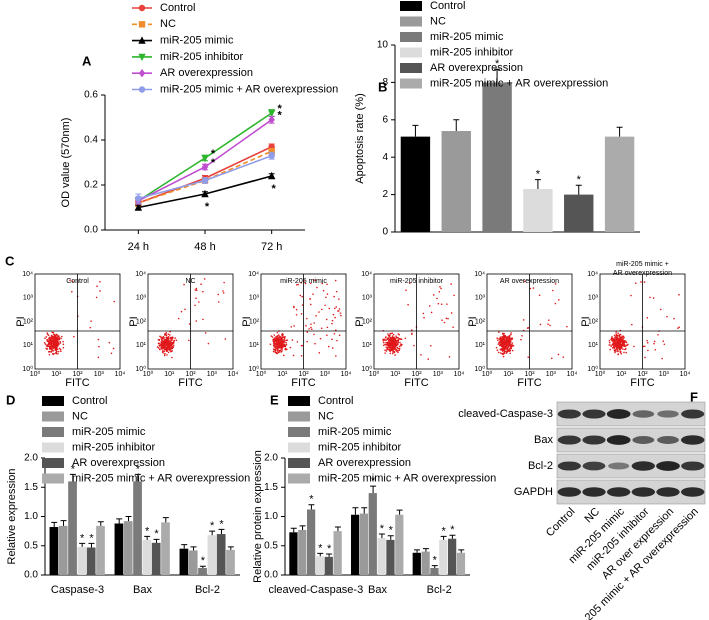  I want to click on legend-label: AR overexpression, so click(206, 73).